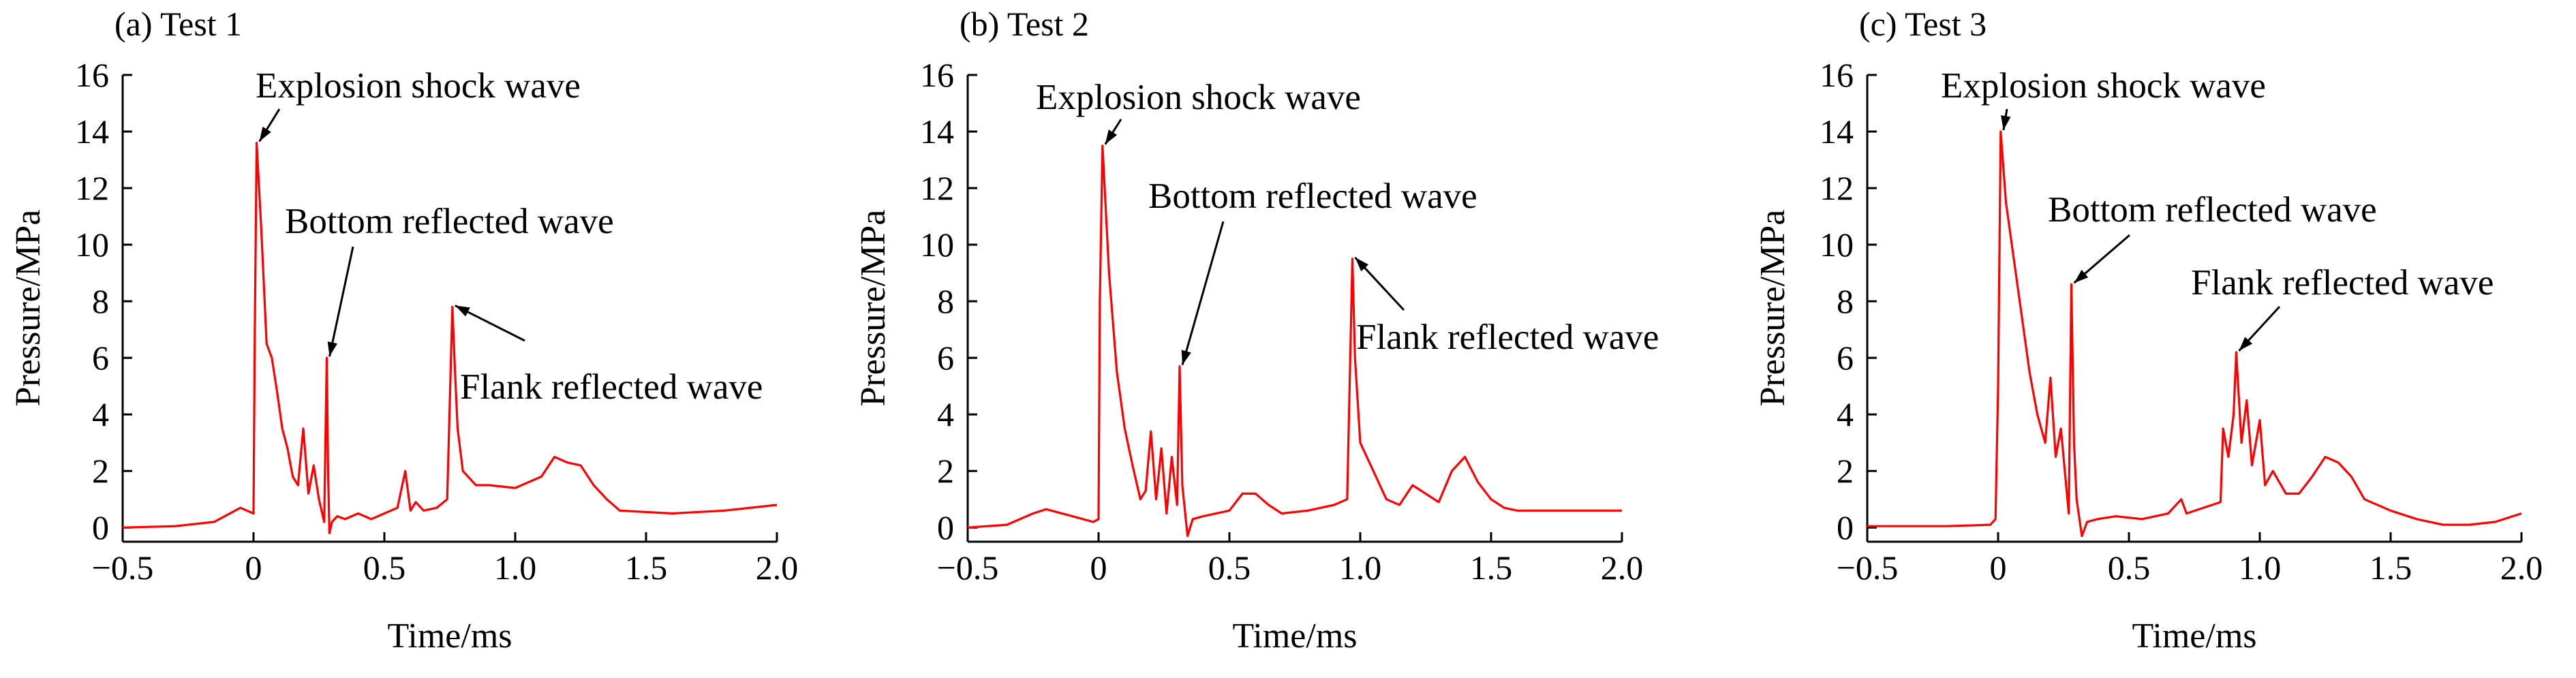 The image size is (2576, 678). What do you see at coordinates (1024, 24) in the screenshot?
I see `panel-title: (b) Test 2` at bounding box center [1024, 24].